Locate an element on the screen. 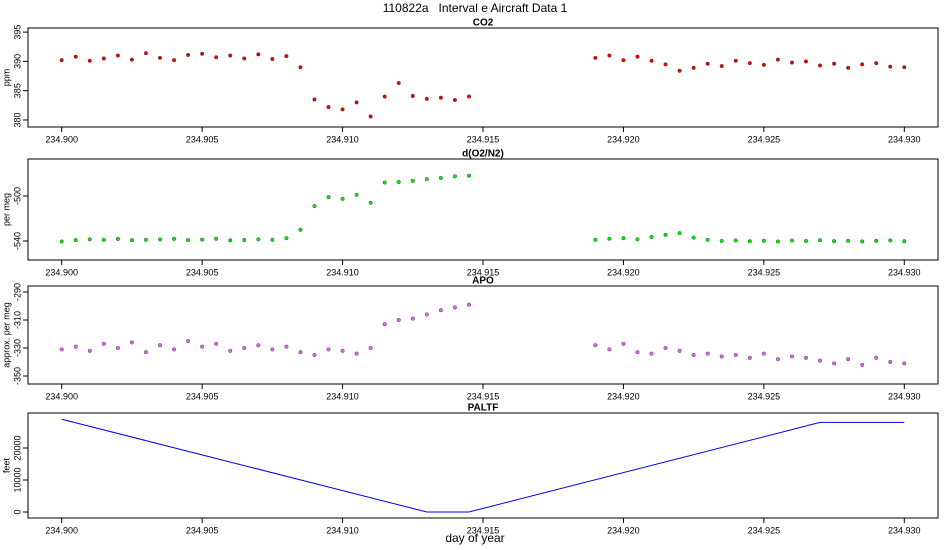 The width and height of the screenshot is (950, 550). x-tick-label: 234.900 is located at coordinates (61, 396).